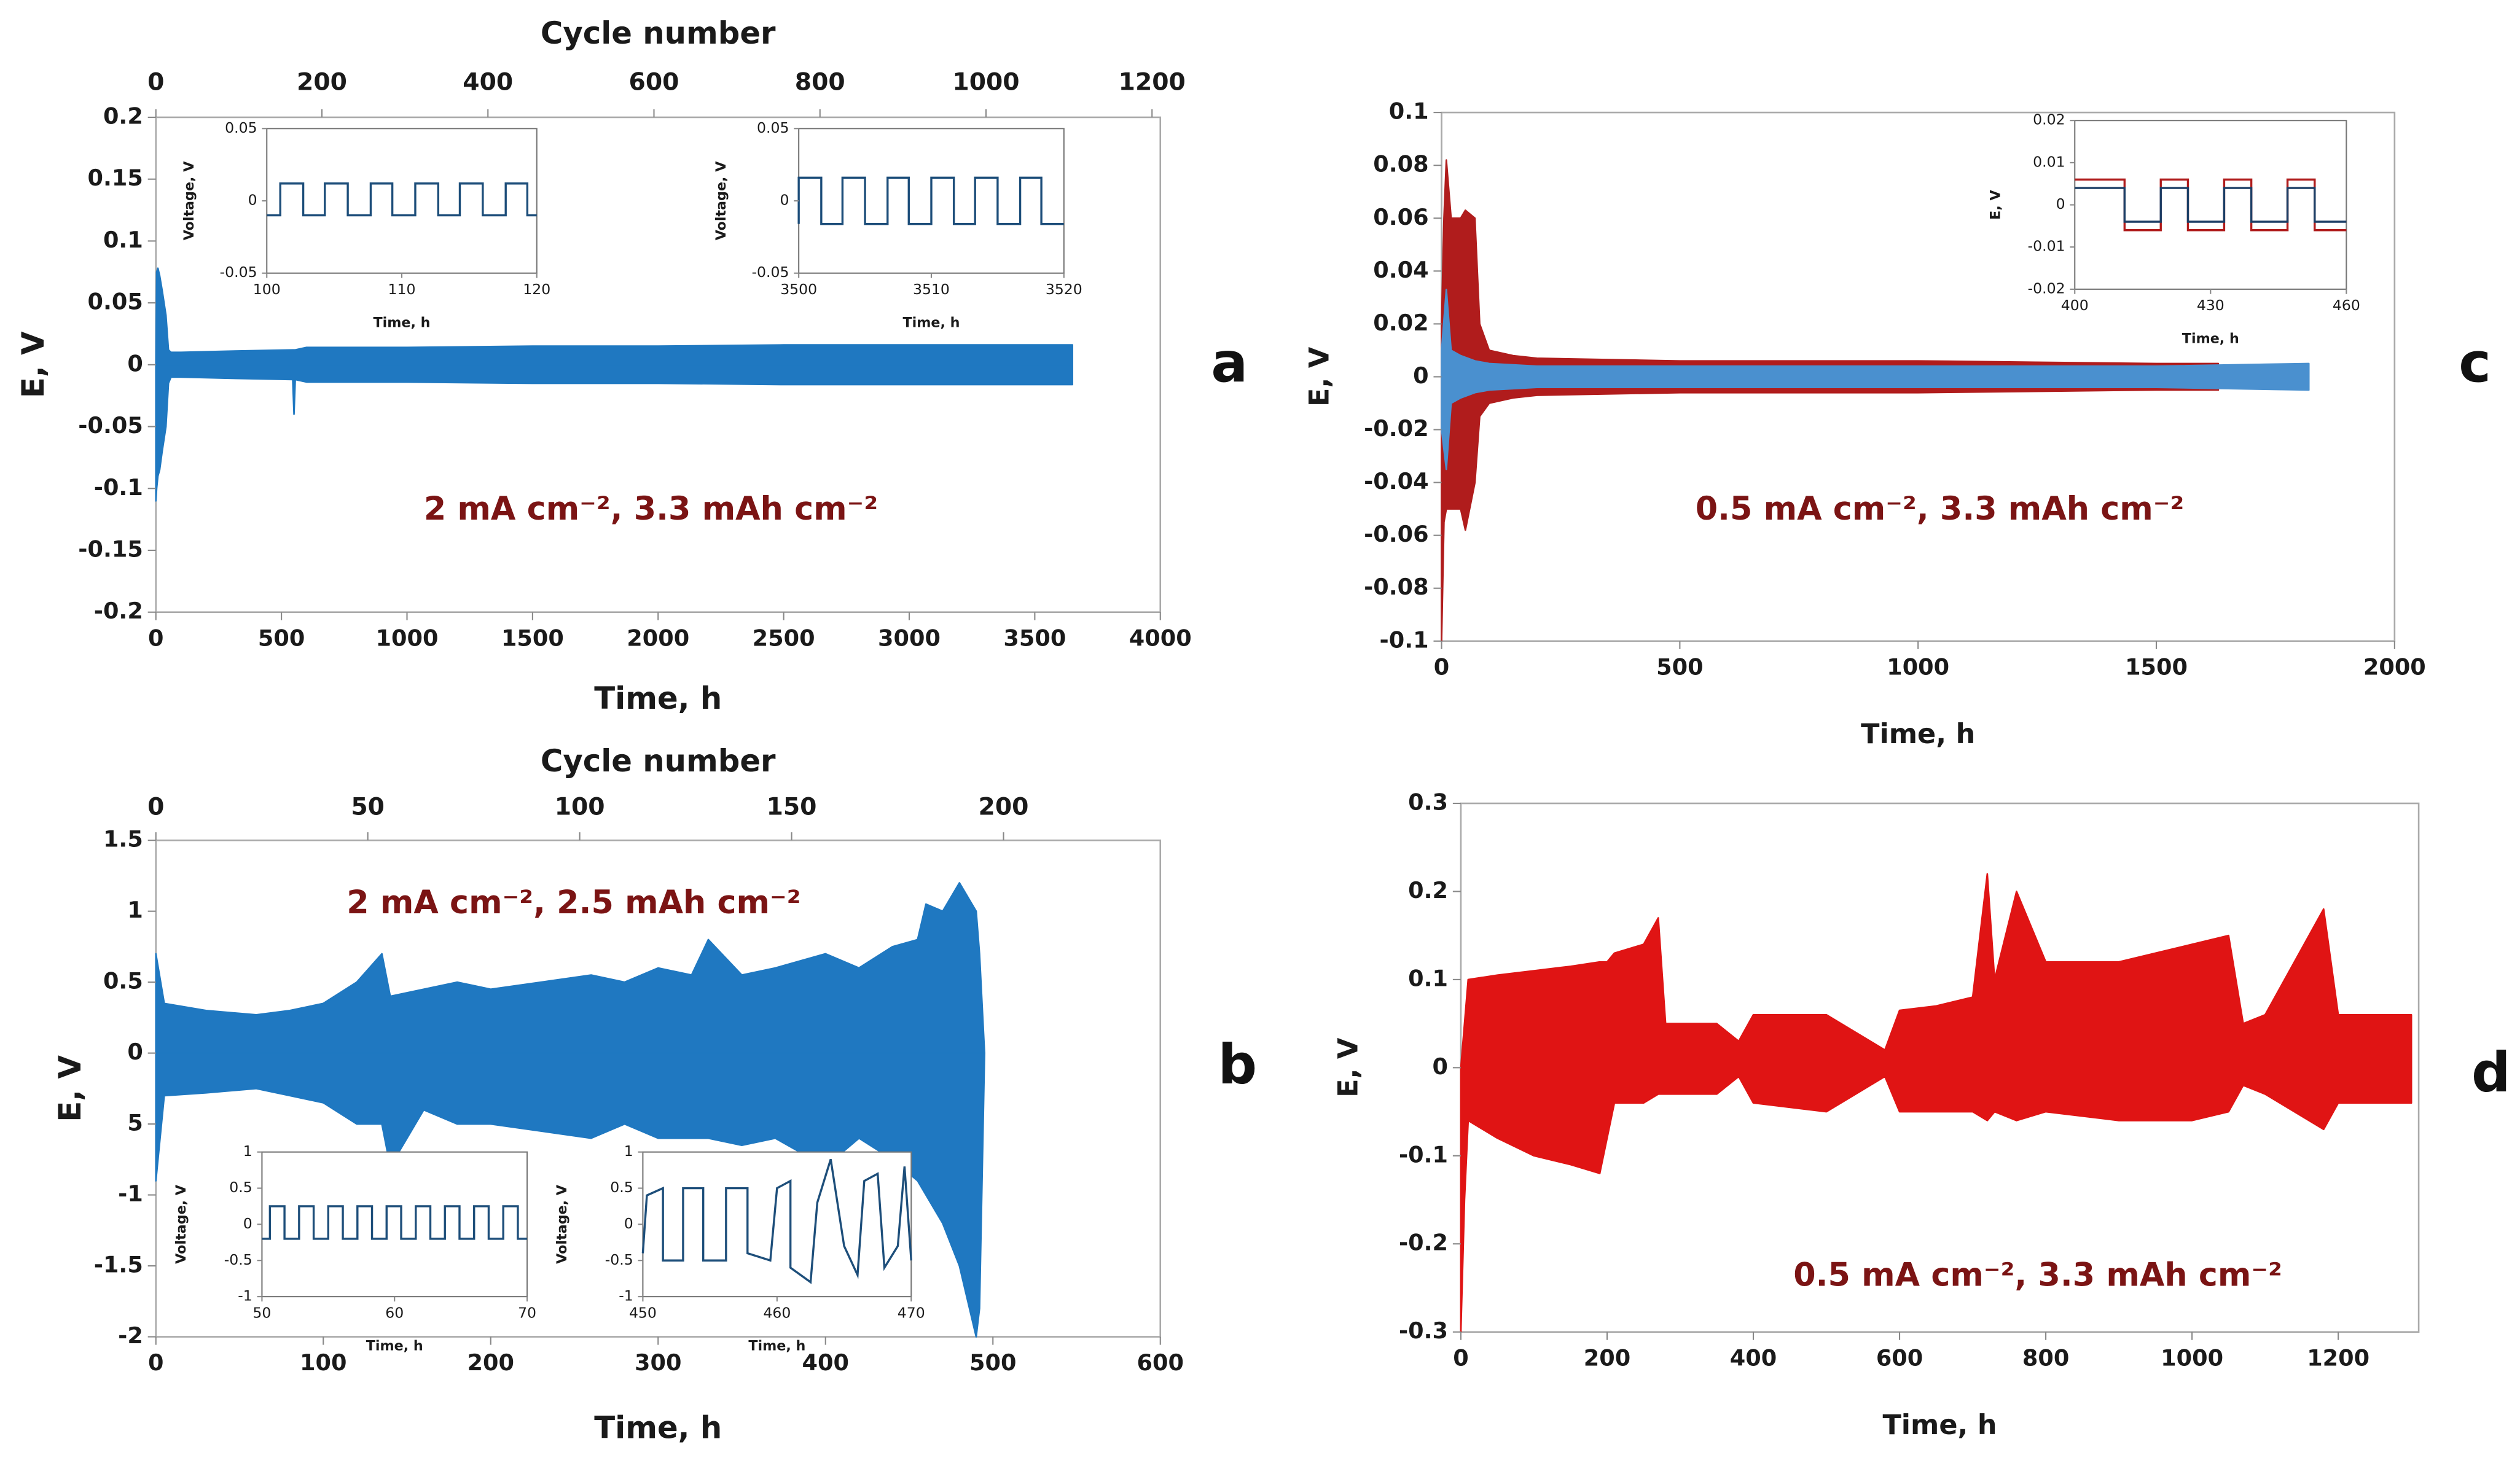 Image resolution: width=2520 pixels, height=1463 pixels. Describe the element at coordinates (135, 1123) in the screenshot. I see `y-tick-label: 5` at that location.